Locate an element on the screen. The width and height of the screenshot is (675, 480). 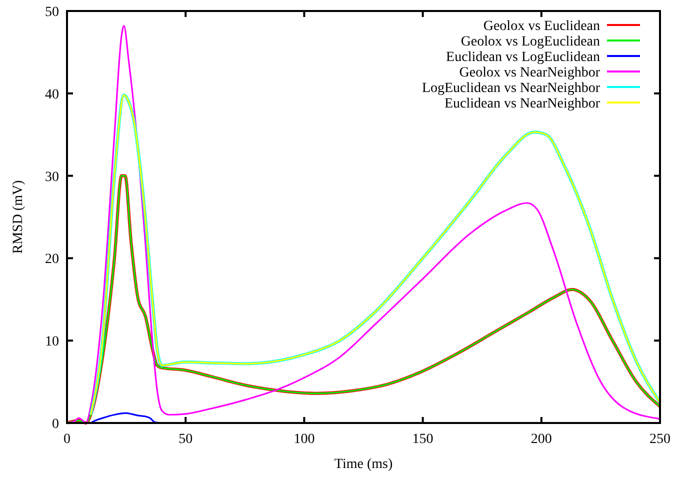
legend-label: Geolox vs NearNeighbor is located at coordinates (529, 73).